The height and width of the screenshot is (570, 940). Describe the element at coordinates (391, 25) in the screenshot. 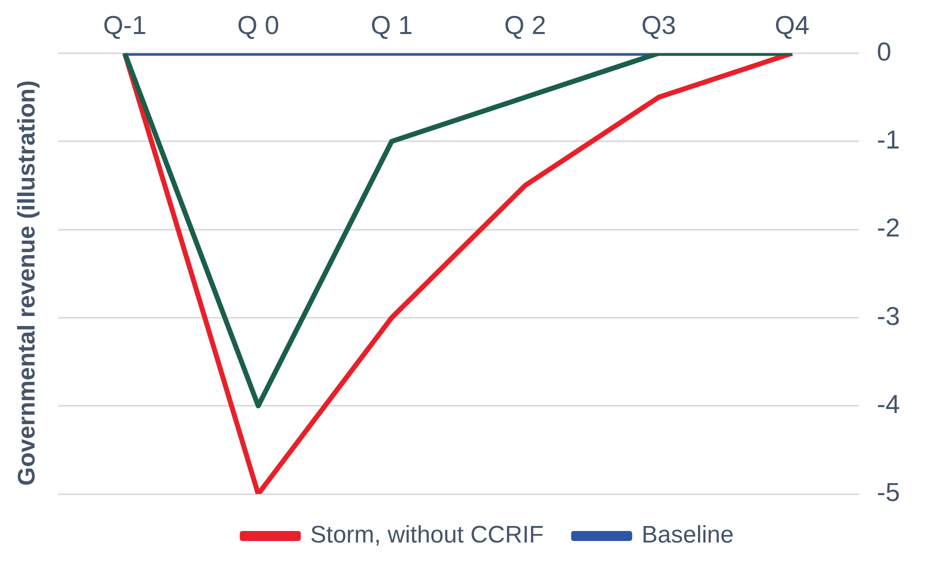

I see `x-tick-label: Q 1` at that location.